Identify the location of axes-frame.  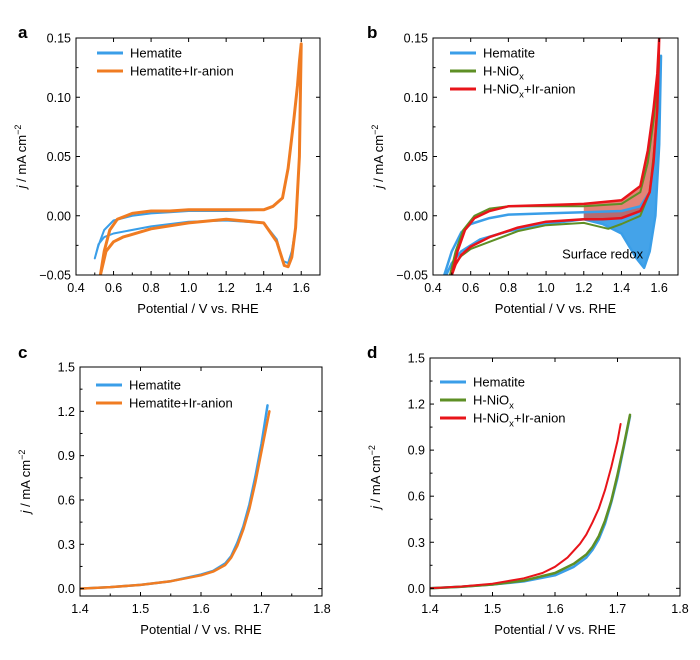
(555, 477).